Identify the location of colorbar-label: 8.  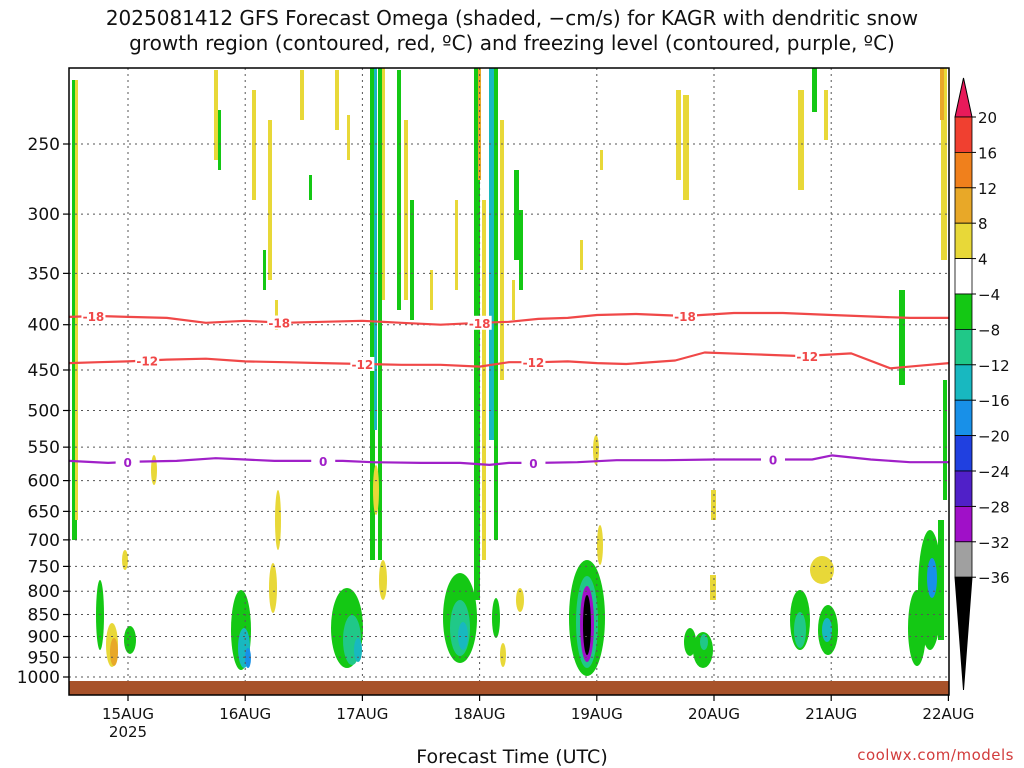
(983, 224).